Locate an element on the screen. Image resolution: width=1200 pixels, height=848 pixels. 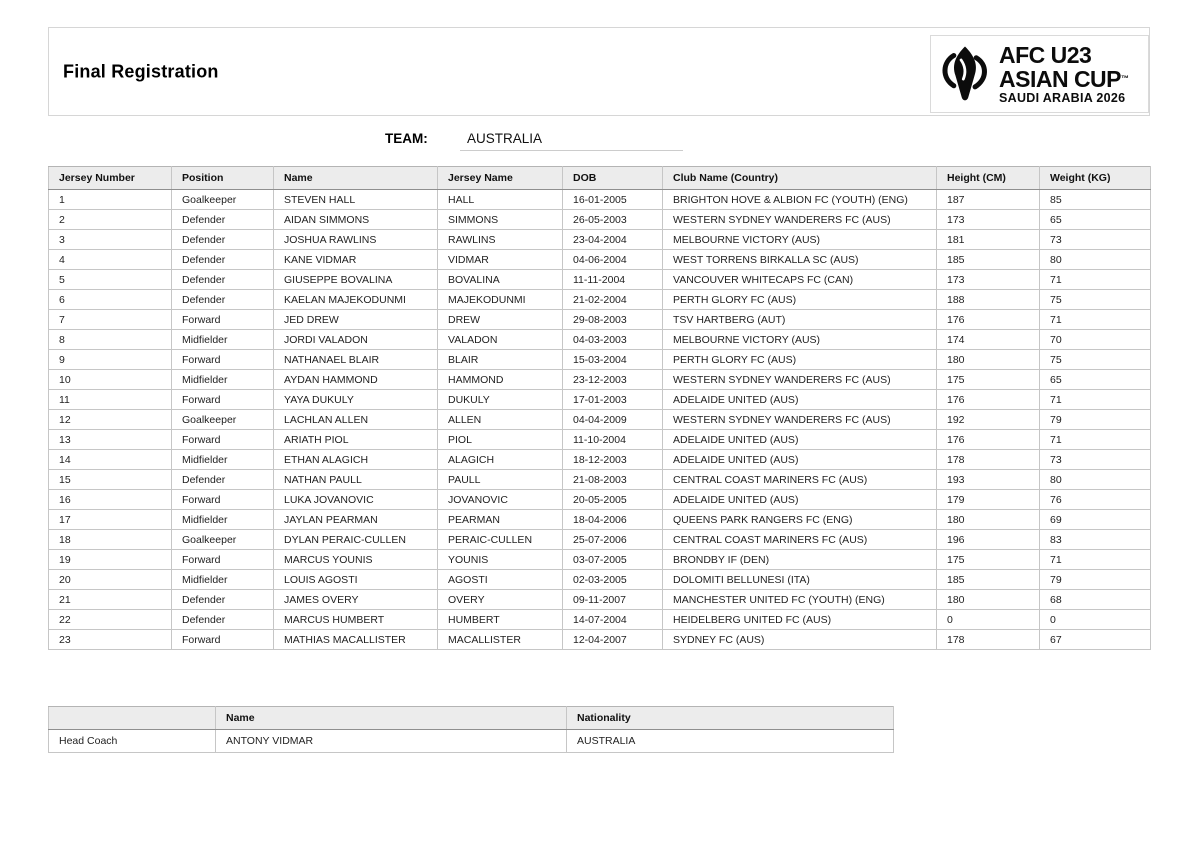
table-cell: 68 is located at coordinates (1095, 599).